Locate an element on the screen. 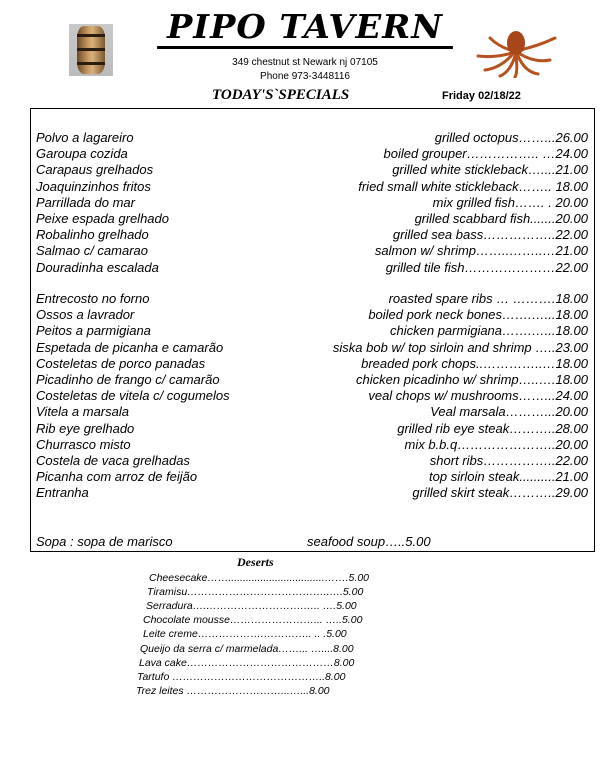 Image resolution: width=612 pixels, height=765 pixels. dish-name-price: grilled octopus……...26.00 is located at coordinates (511, 137).